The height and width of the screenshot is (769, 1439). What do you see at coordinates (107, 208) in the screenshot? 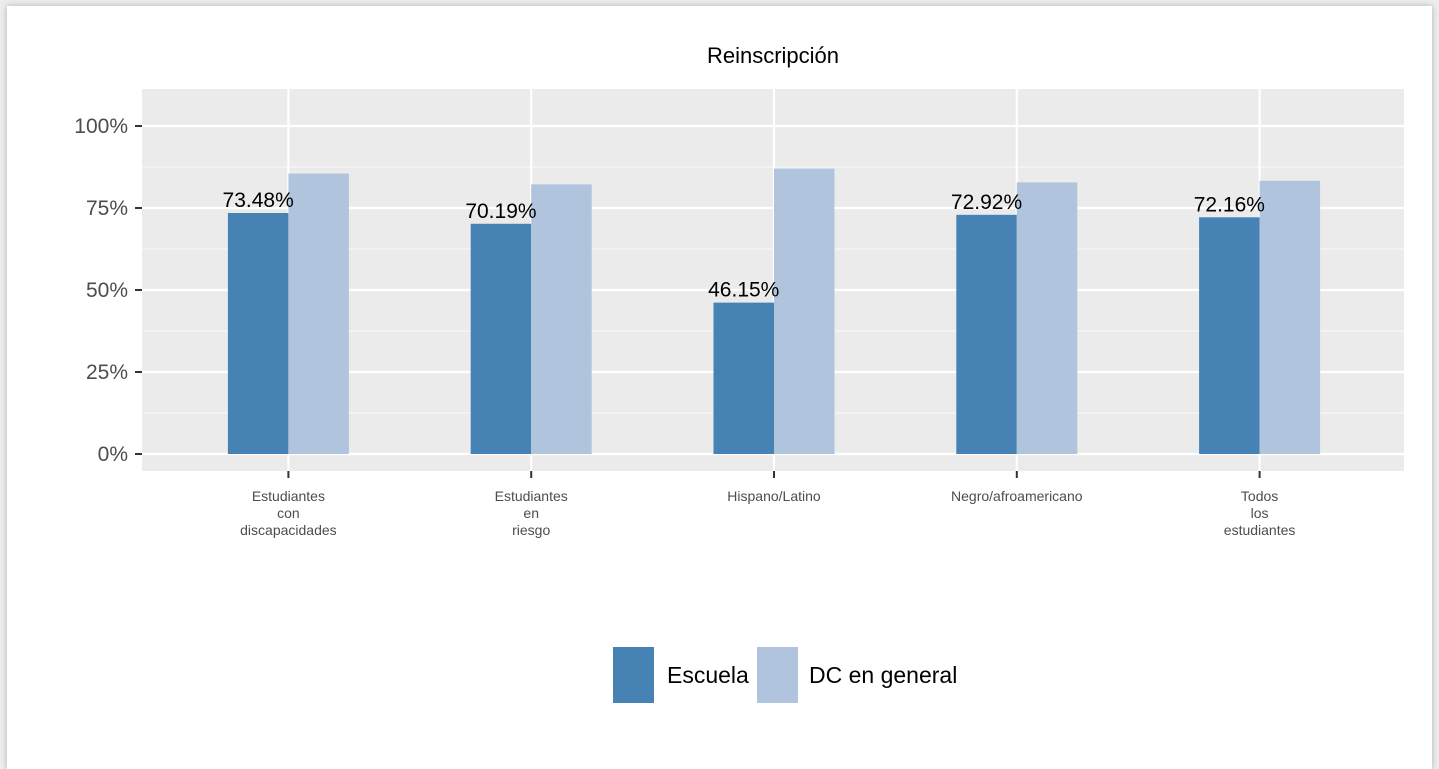
I see `y-tick-label: 75%` at bounding box center [107, 208].